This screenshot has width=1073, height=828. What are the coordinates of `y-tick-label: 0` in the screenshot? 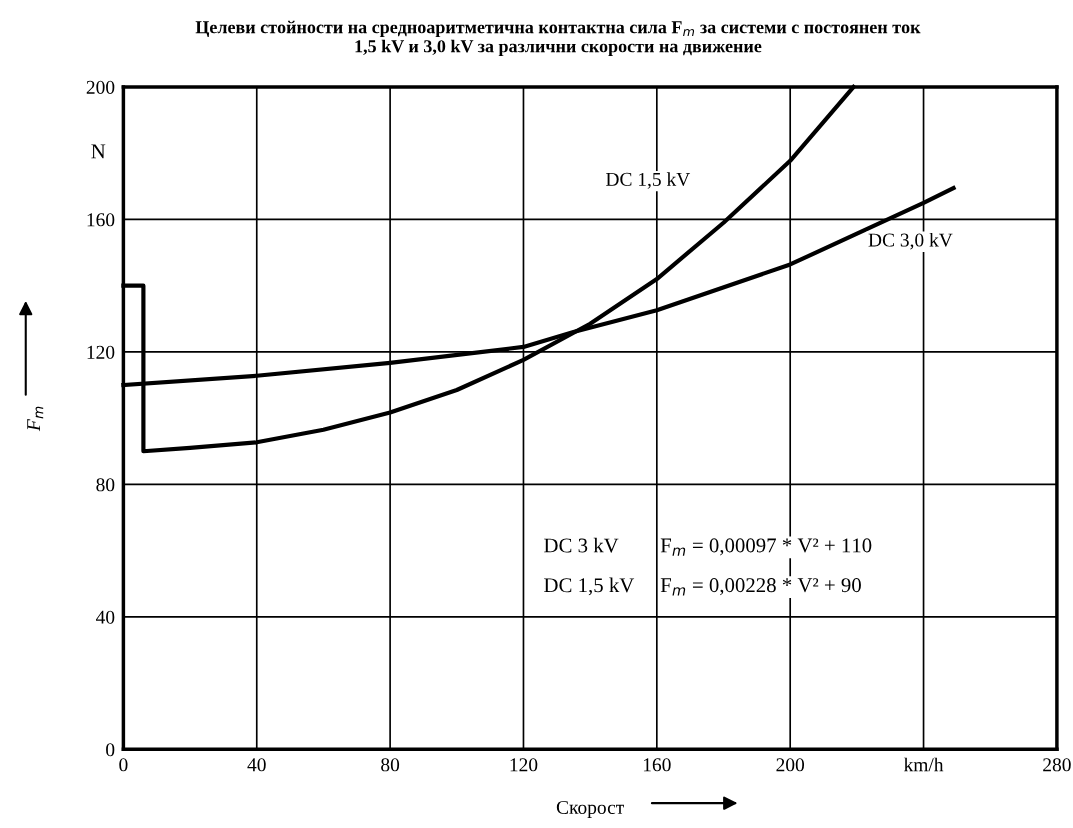 It's located at (110, 750).